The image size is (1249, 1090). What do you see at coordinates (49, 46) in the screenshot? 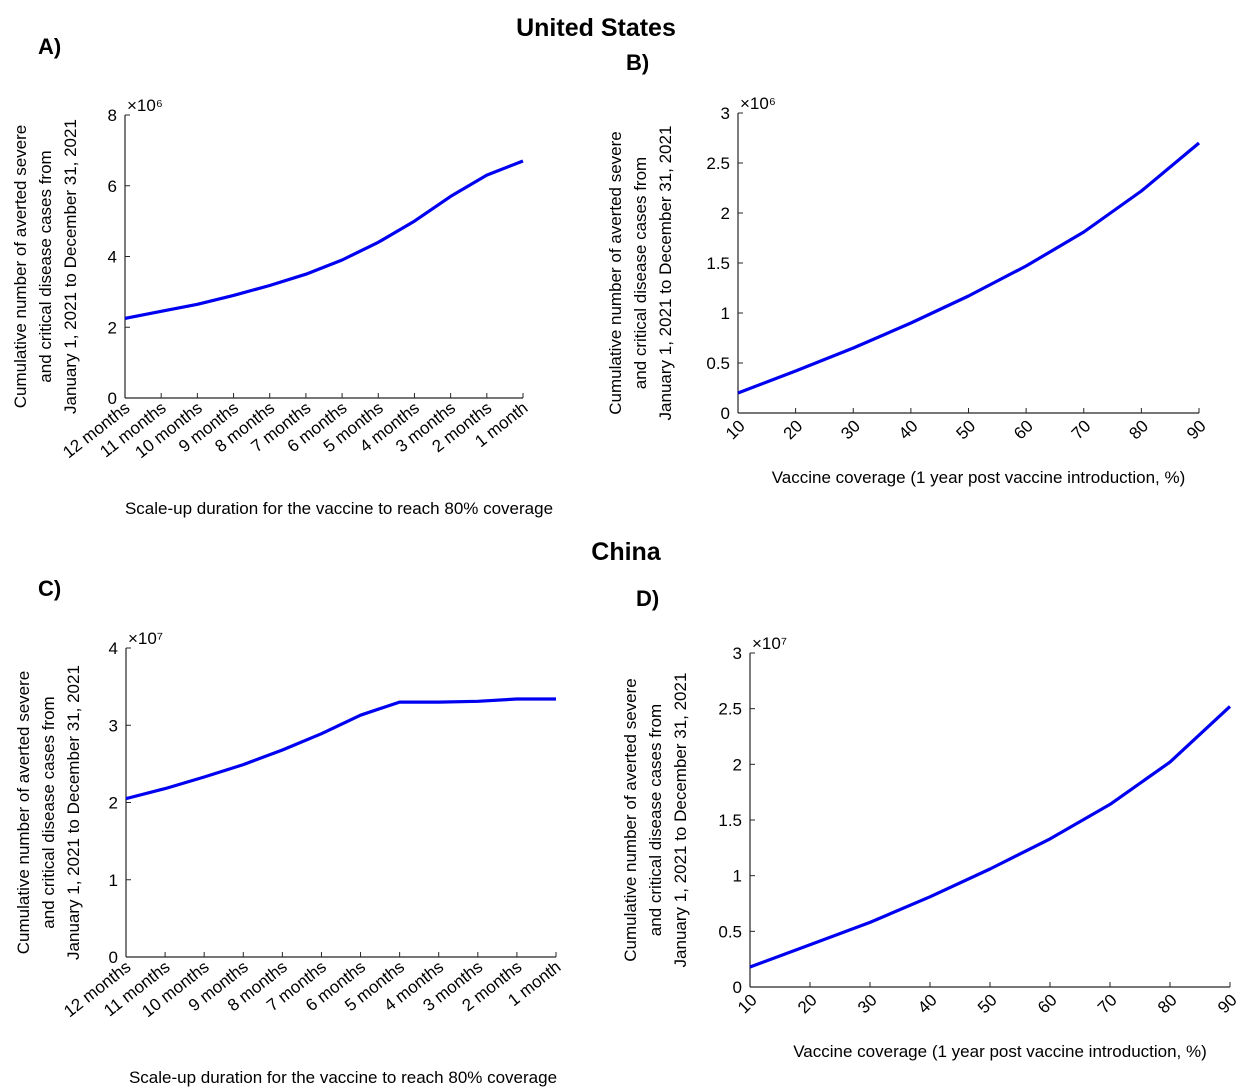
I see `panel-label: A)` at bounding box center [49, 46].